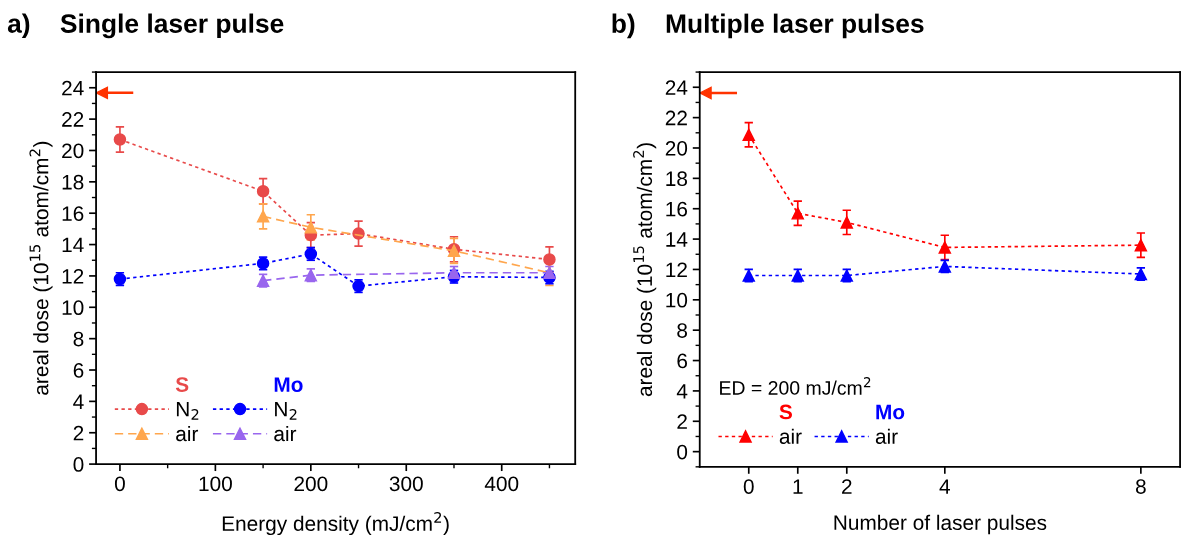  Describe the element at coordinates (1140, 486) in the screenshot. I see `x-tick-label: 8` at that location.